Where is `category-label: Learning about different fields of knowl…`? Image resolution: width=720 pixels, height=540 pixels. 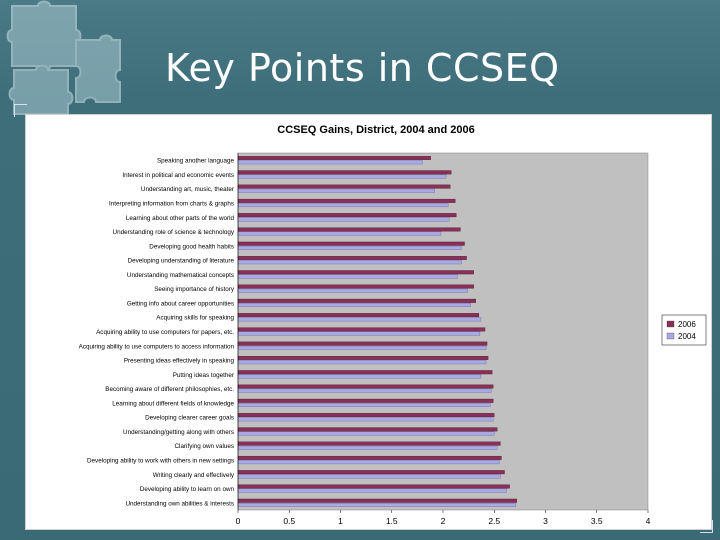 category-label: Learning about different fields of knowl… is located at coordinates (173, 403).